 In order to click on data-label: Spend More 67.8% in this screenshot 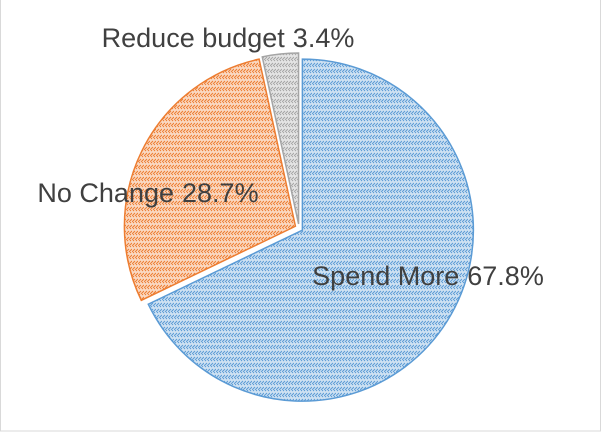, I will do `click(428, 276)`.